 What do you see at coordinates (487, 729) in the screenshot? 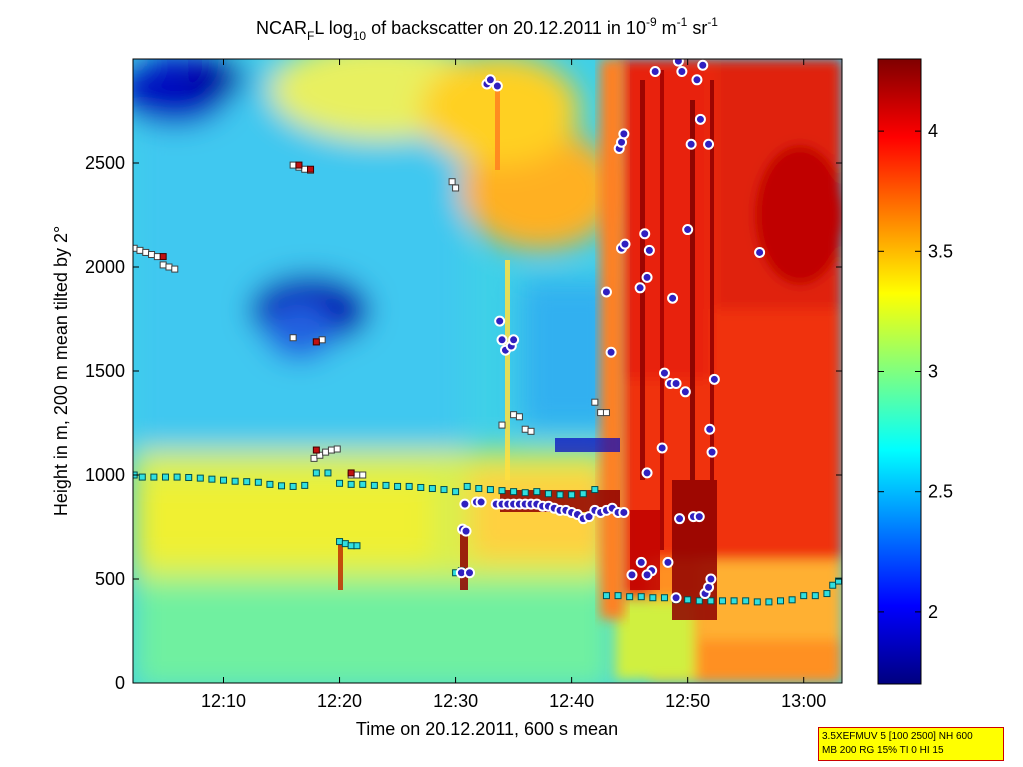
I see `x-axis-label: Time on 20.12.2011, 600 s mean` at bounding box center [487, 729].